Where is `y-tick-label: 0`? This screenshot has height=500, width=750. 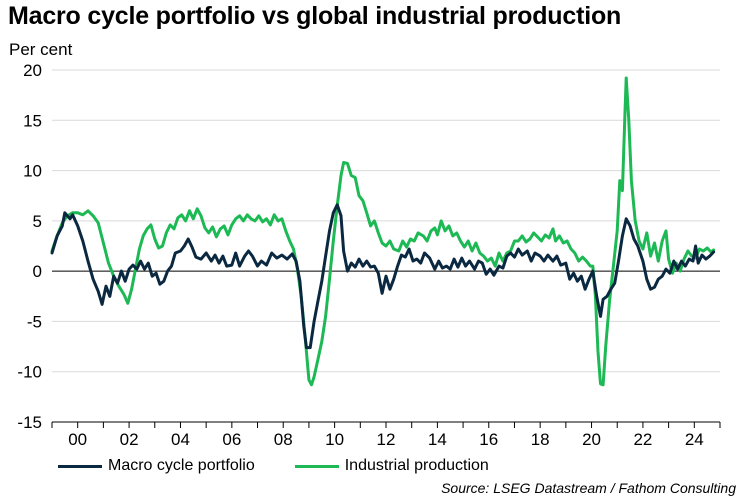
y-tick-label: 0 is located at coordinates (37, 271).